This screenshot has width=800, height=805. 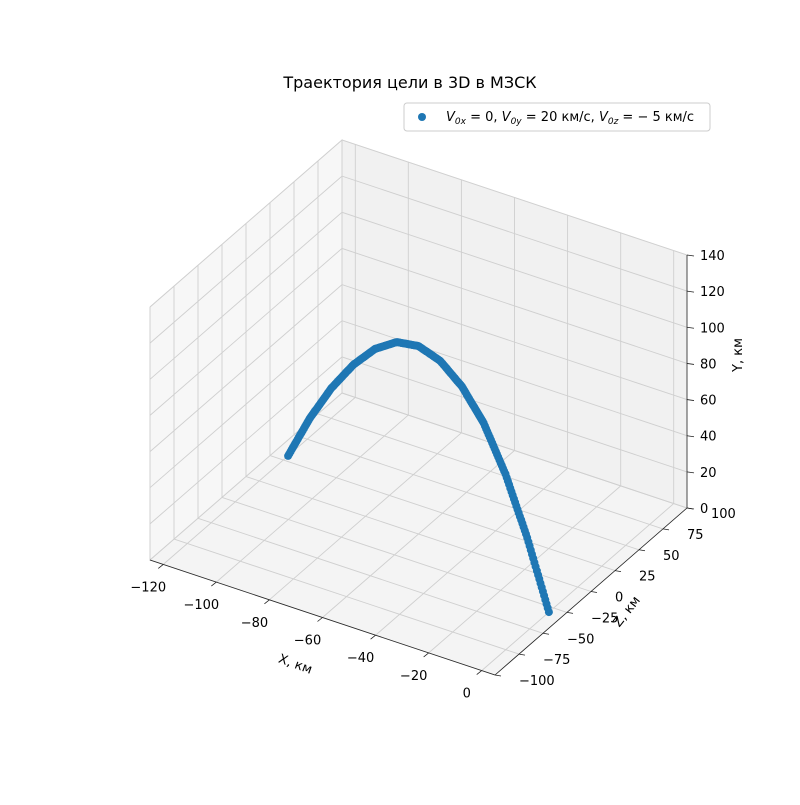 I want to click on legend-sep1: = 0,, so click(x=484, y=117).